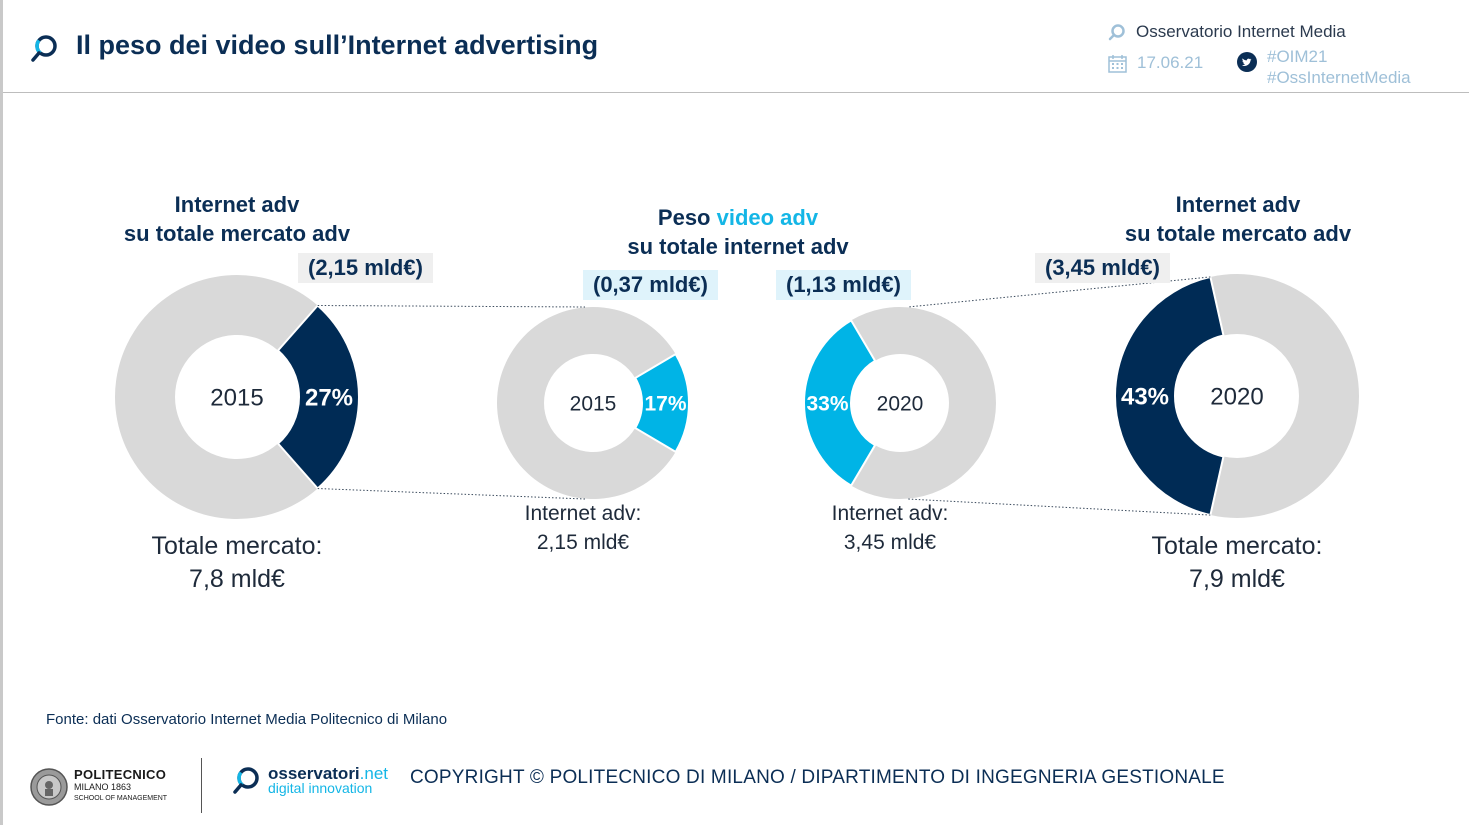 This screenshot has height=825, width=1469. Describe the element at coordinates (314, 773) in the screenshot. I see `osservatori-name: osservatori` at that location.